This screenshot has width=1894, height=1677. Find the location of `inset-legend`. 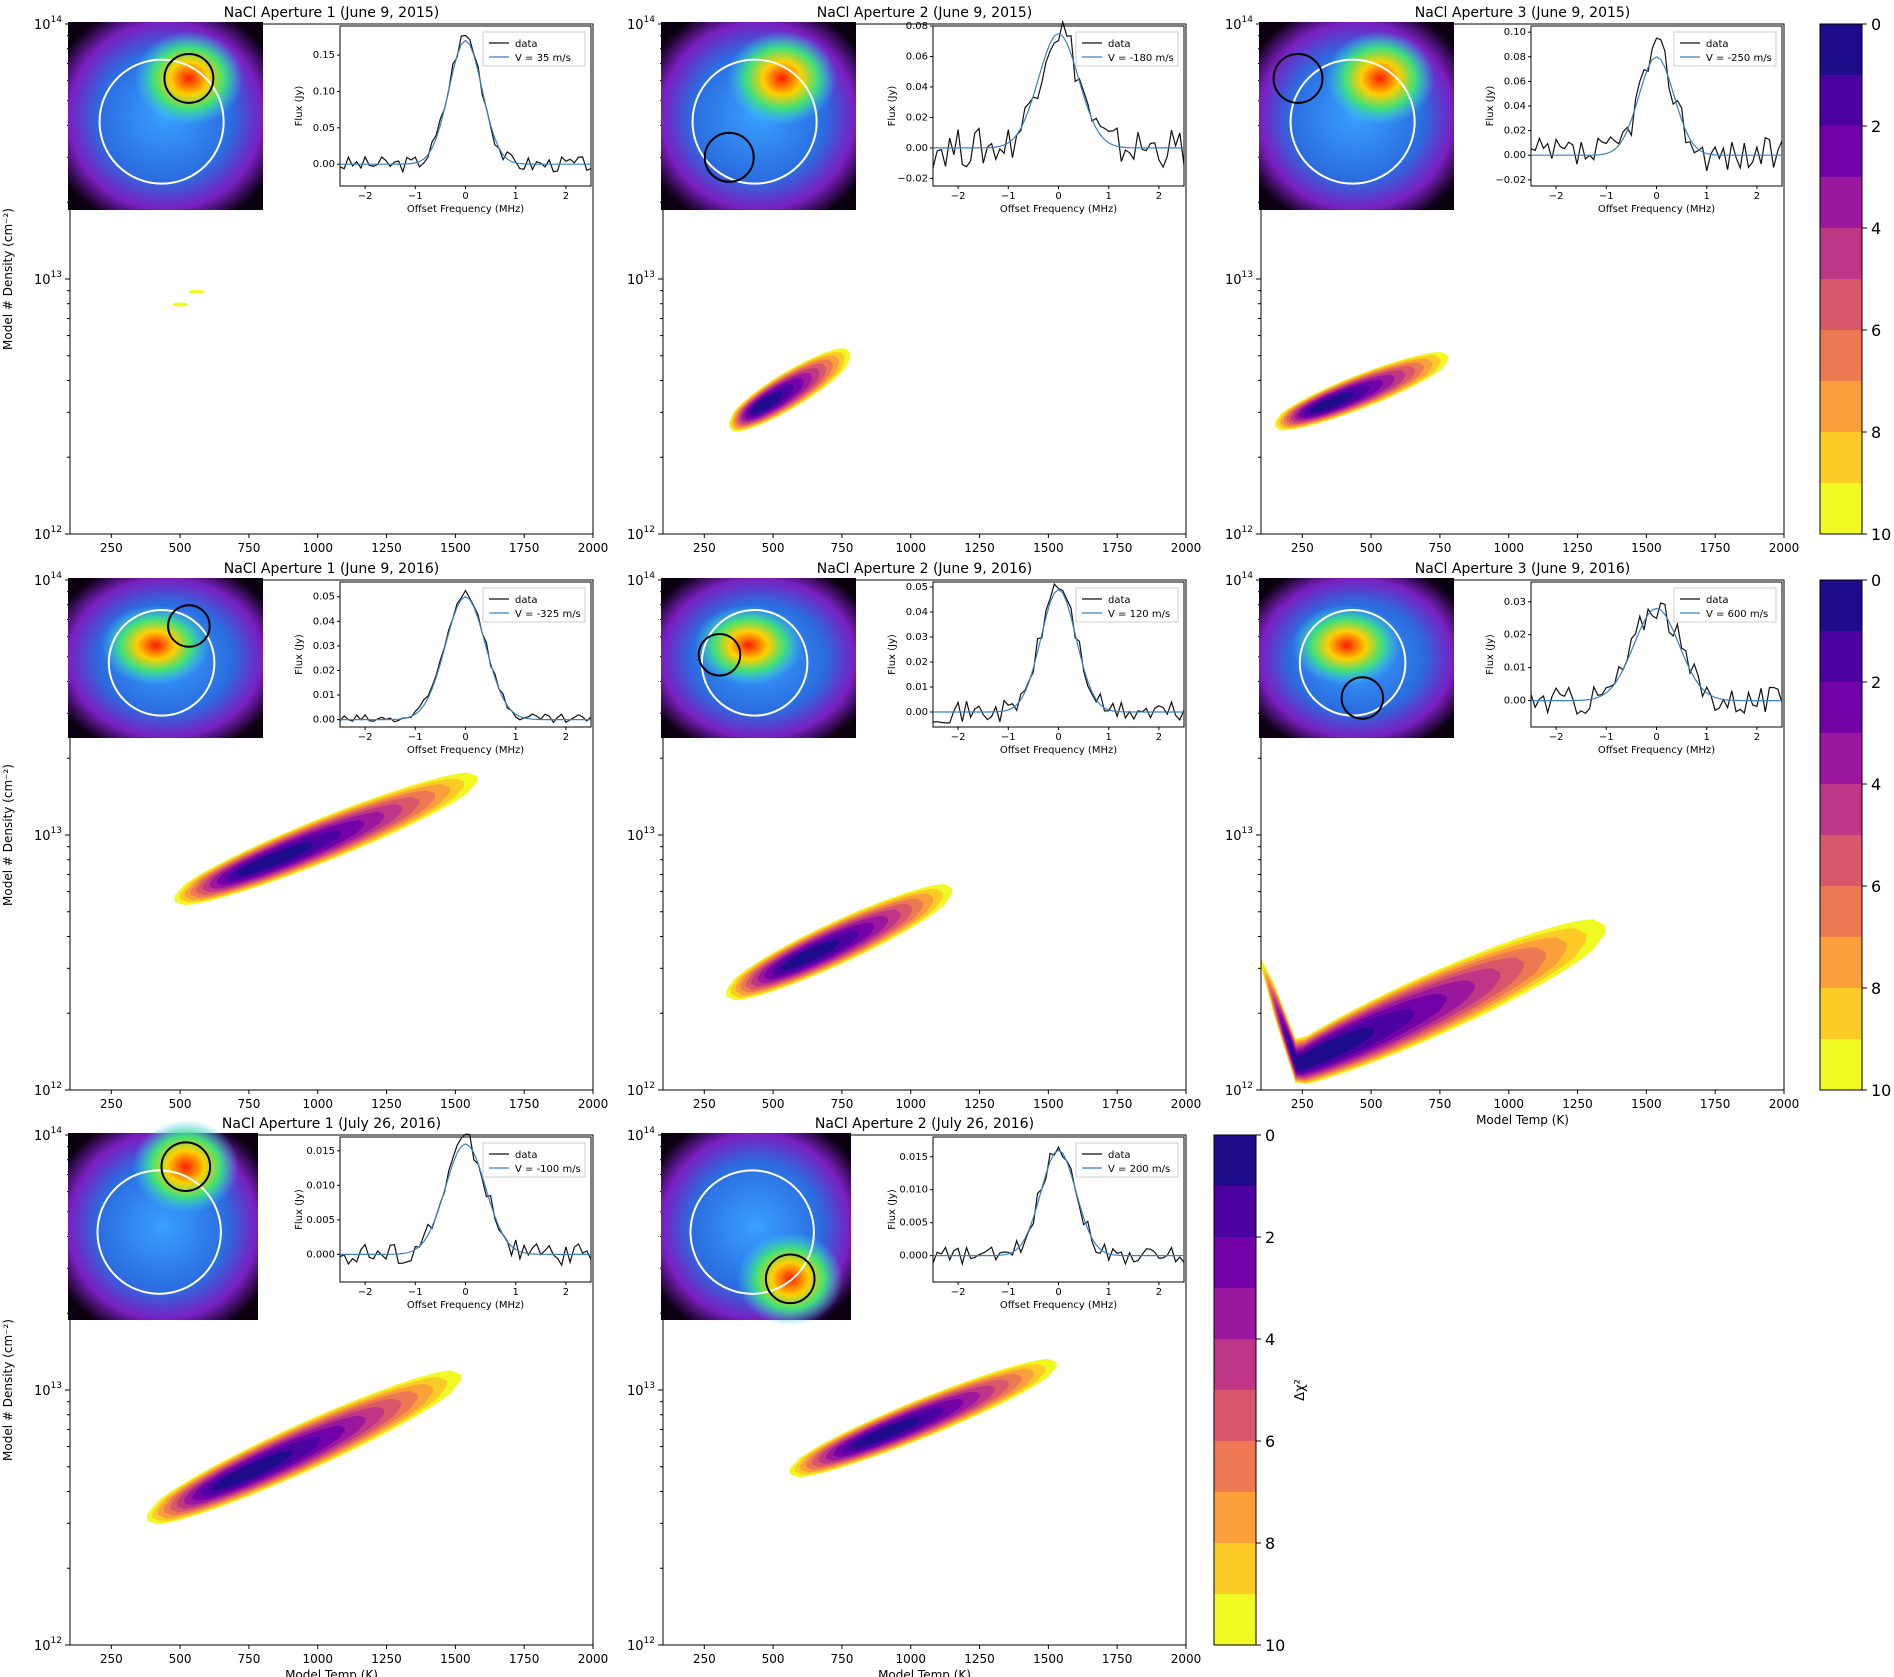

inset-legend is located at coordinates (1725, 605).